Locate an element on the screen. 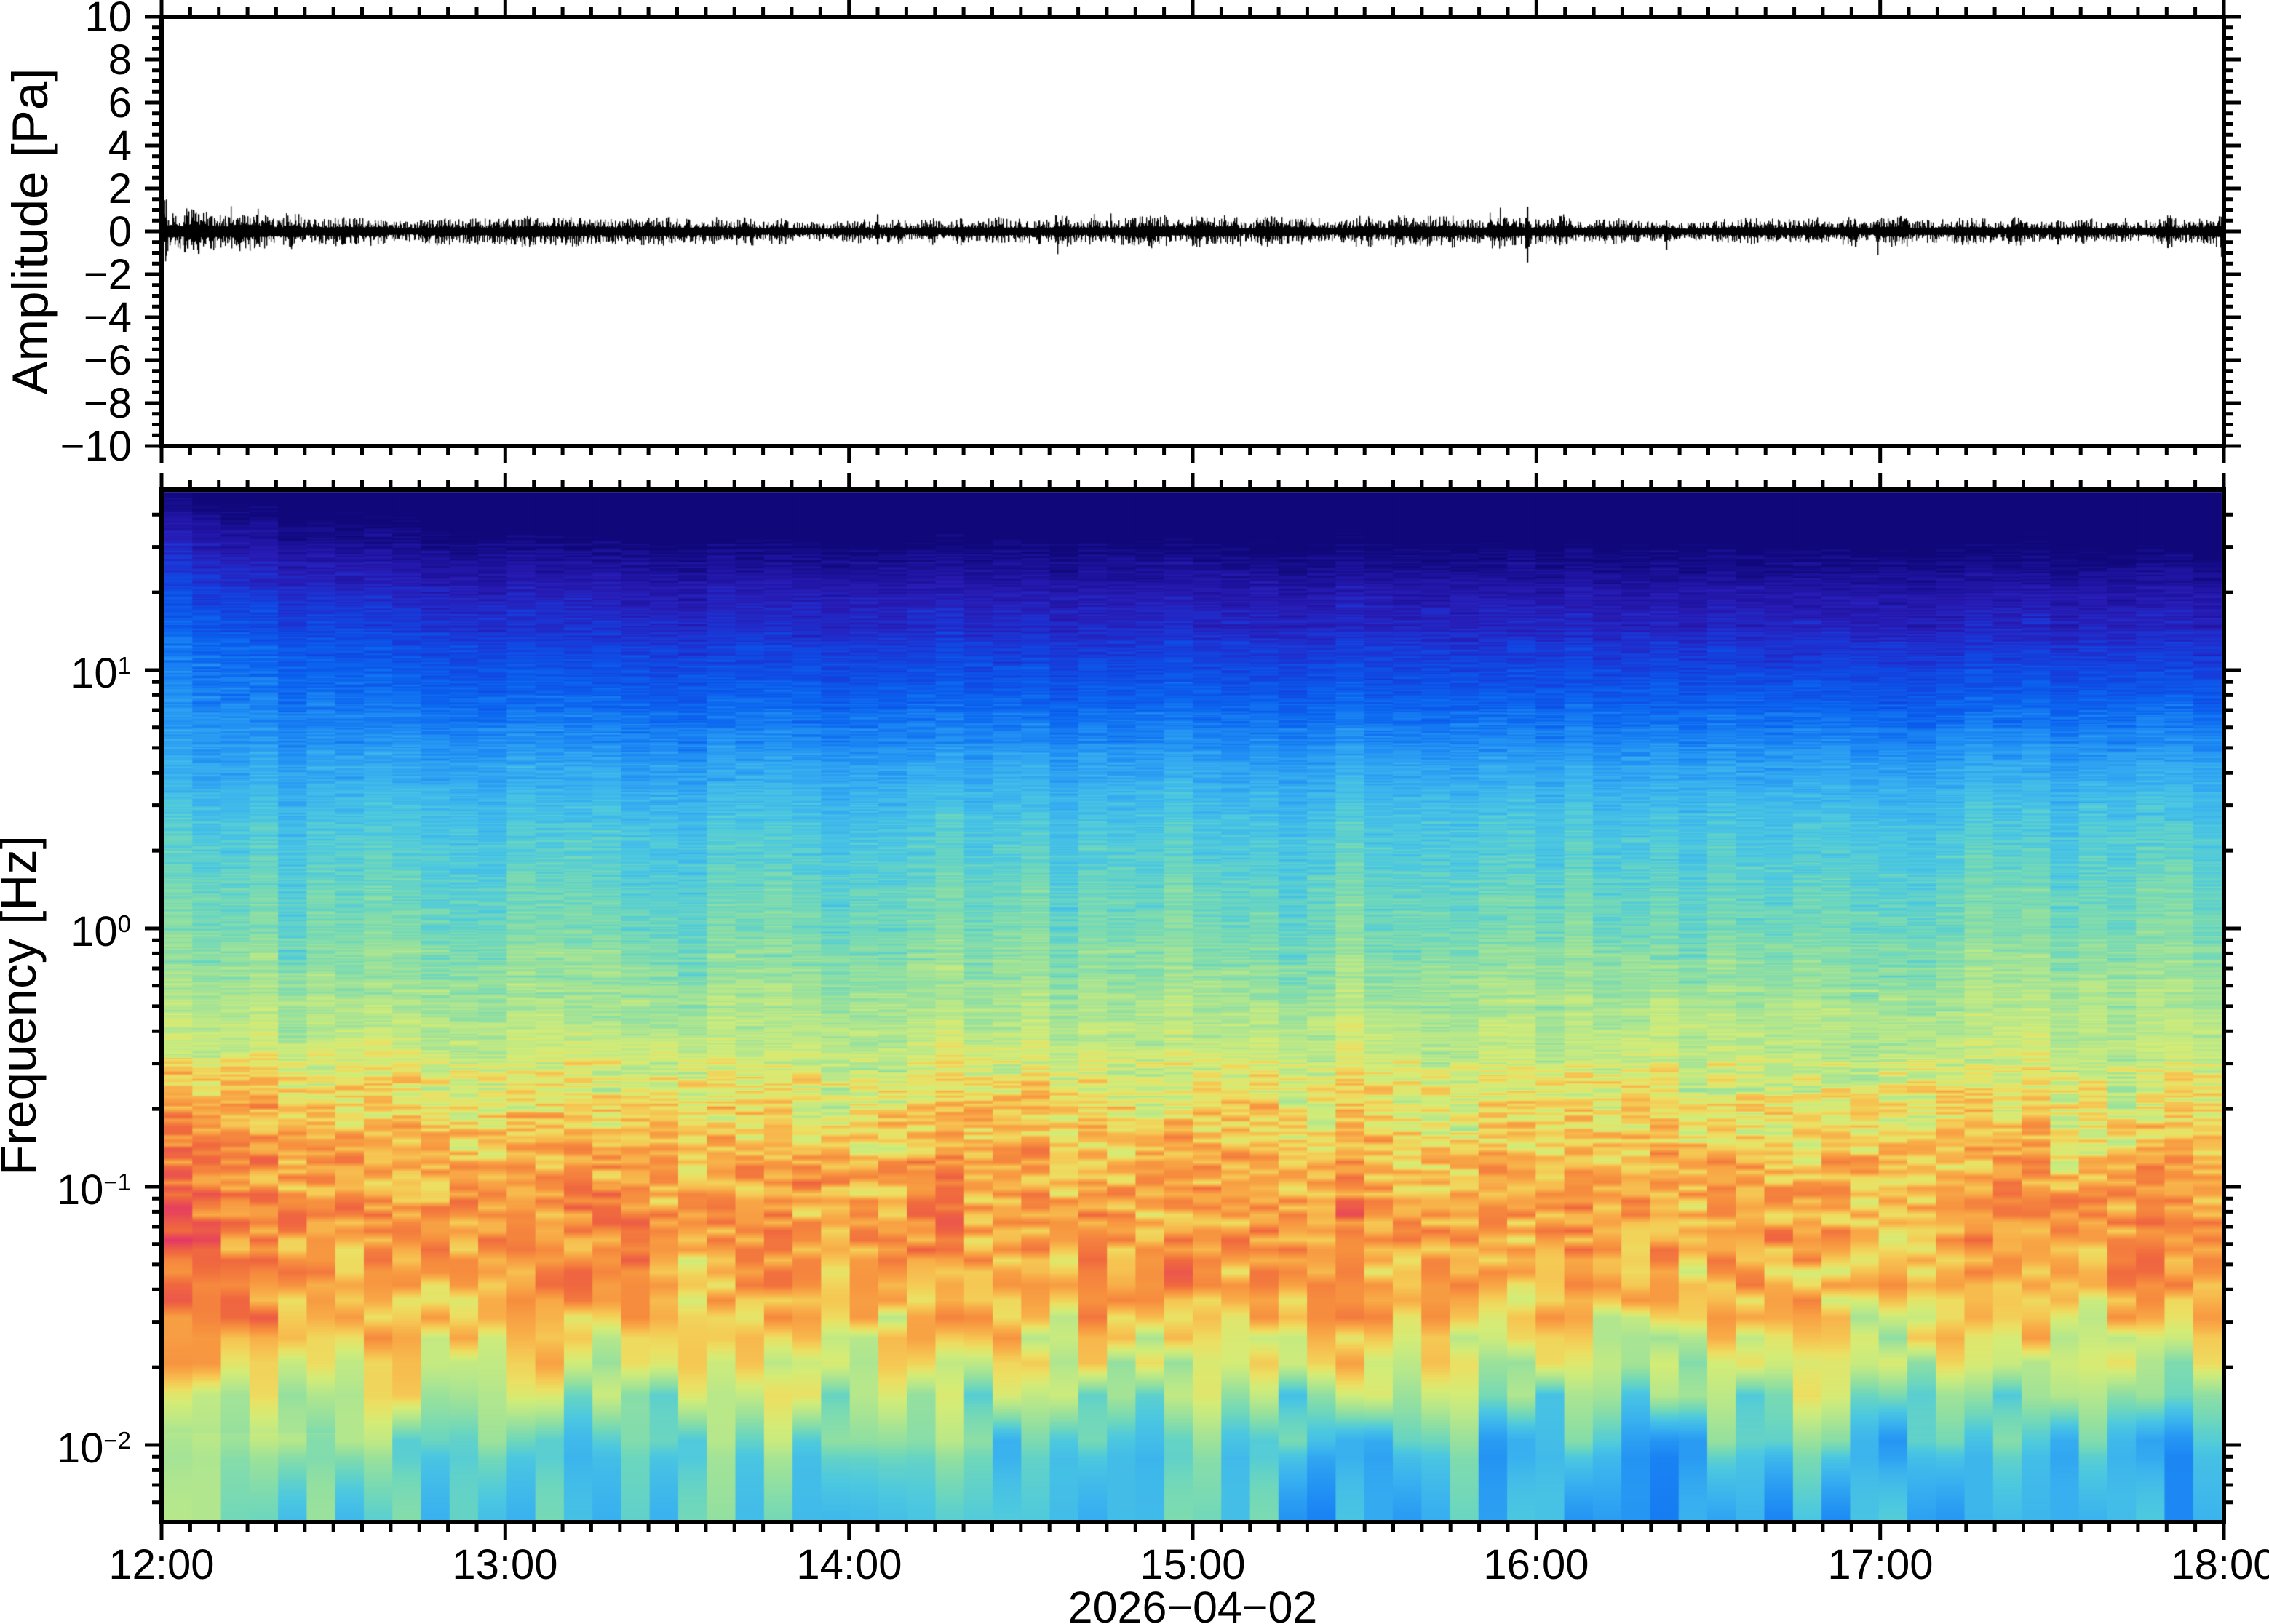 Image resolution: width=2269 pixels, height=1624 pixels. svg-text: −6 is located at coordinates (108, 360).